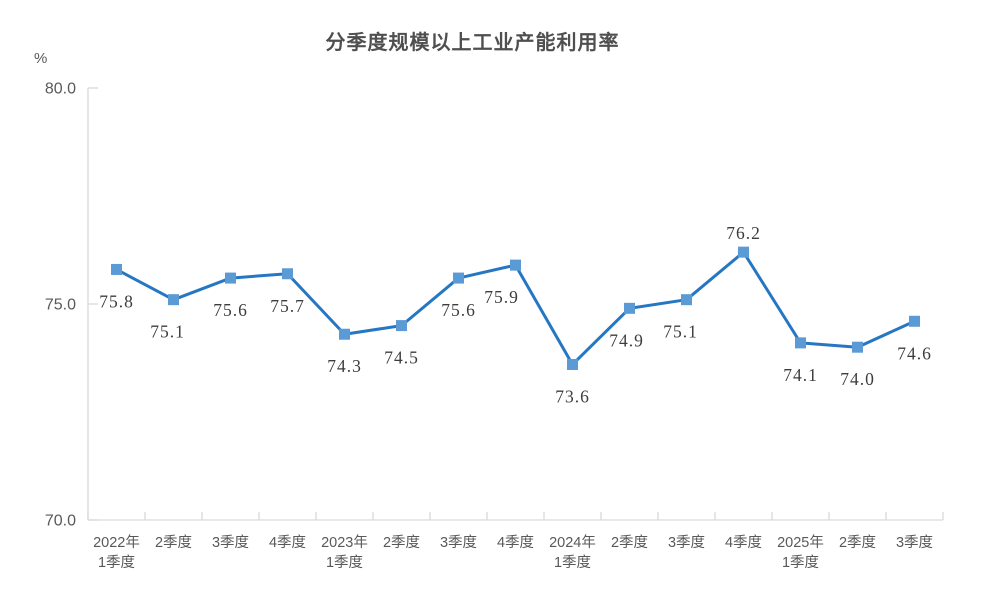 Image resolution: width=988 pixels, height=610 pixels. What do you see at coordinates (60, 89) in the screenshot?
I see `y-axis-tick-label: 80.0` at bounding box center [60, 89].